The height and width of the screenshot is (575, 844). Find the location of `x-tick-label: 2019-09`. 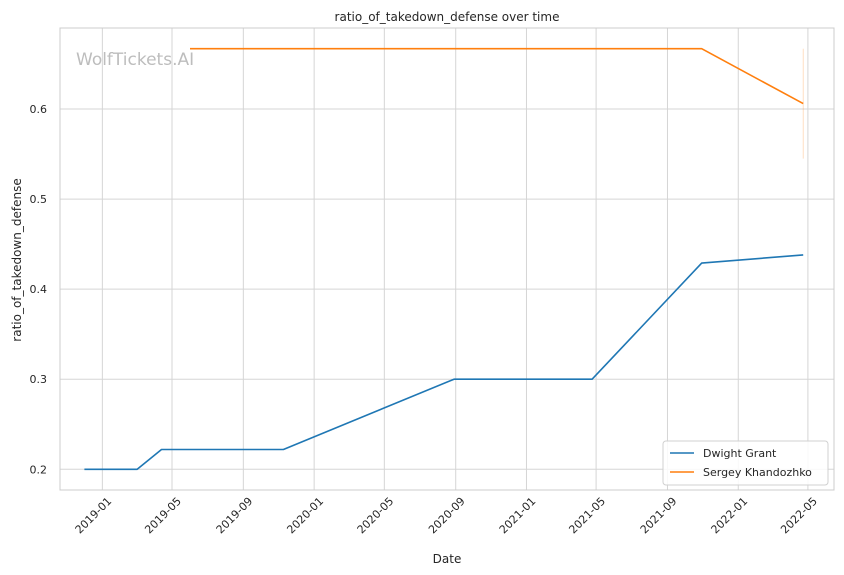

x-tick-label: 2019-09 is located at coordinates (235, 516).